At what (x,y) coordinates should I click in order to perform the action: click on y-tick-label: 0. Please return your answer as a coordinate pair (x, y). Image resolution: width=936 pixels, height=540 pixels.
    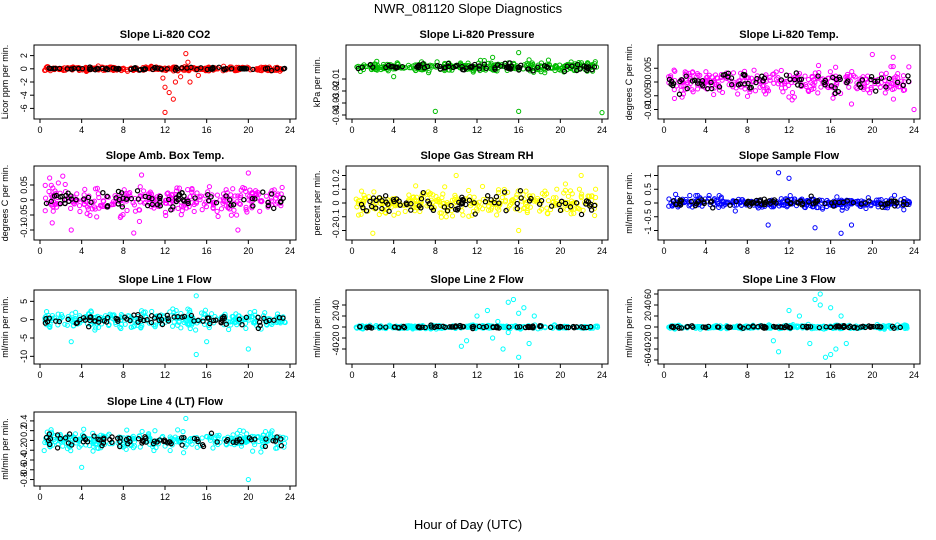
    Looking at the image, I should click on (648, 202).